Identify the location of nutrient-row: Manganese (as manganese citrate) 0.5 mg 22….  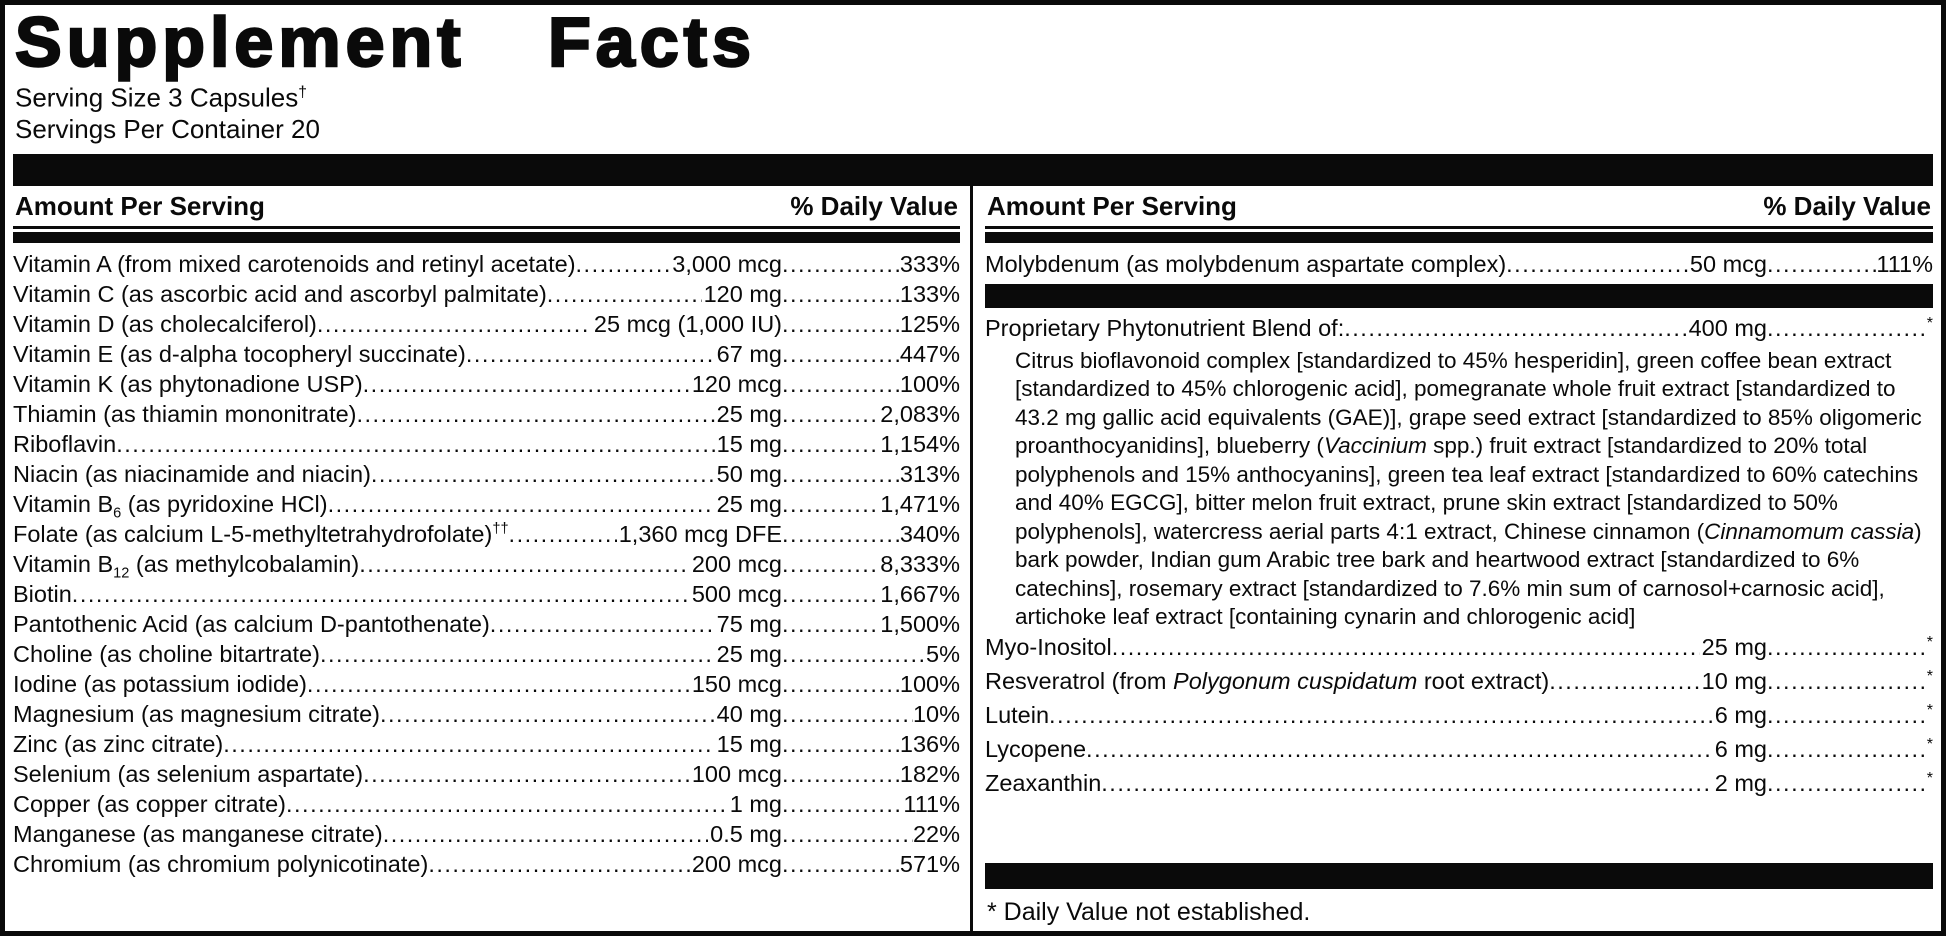
(486, 834).